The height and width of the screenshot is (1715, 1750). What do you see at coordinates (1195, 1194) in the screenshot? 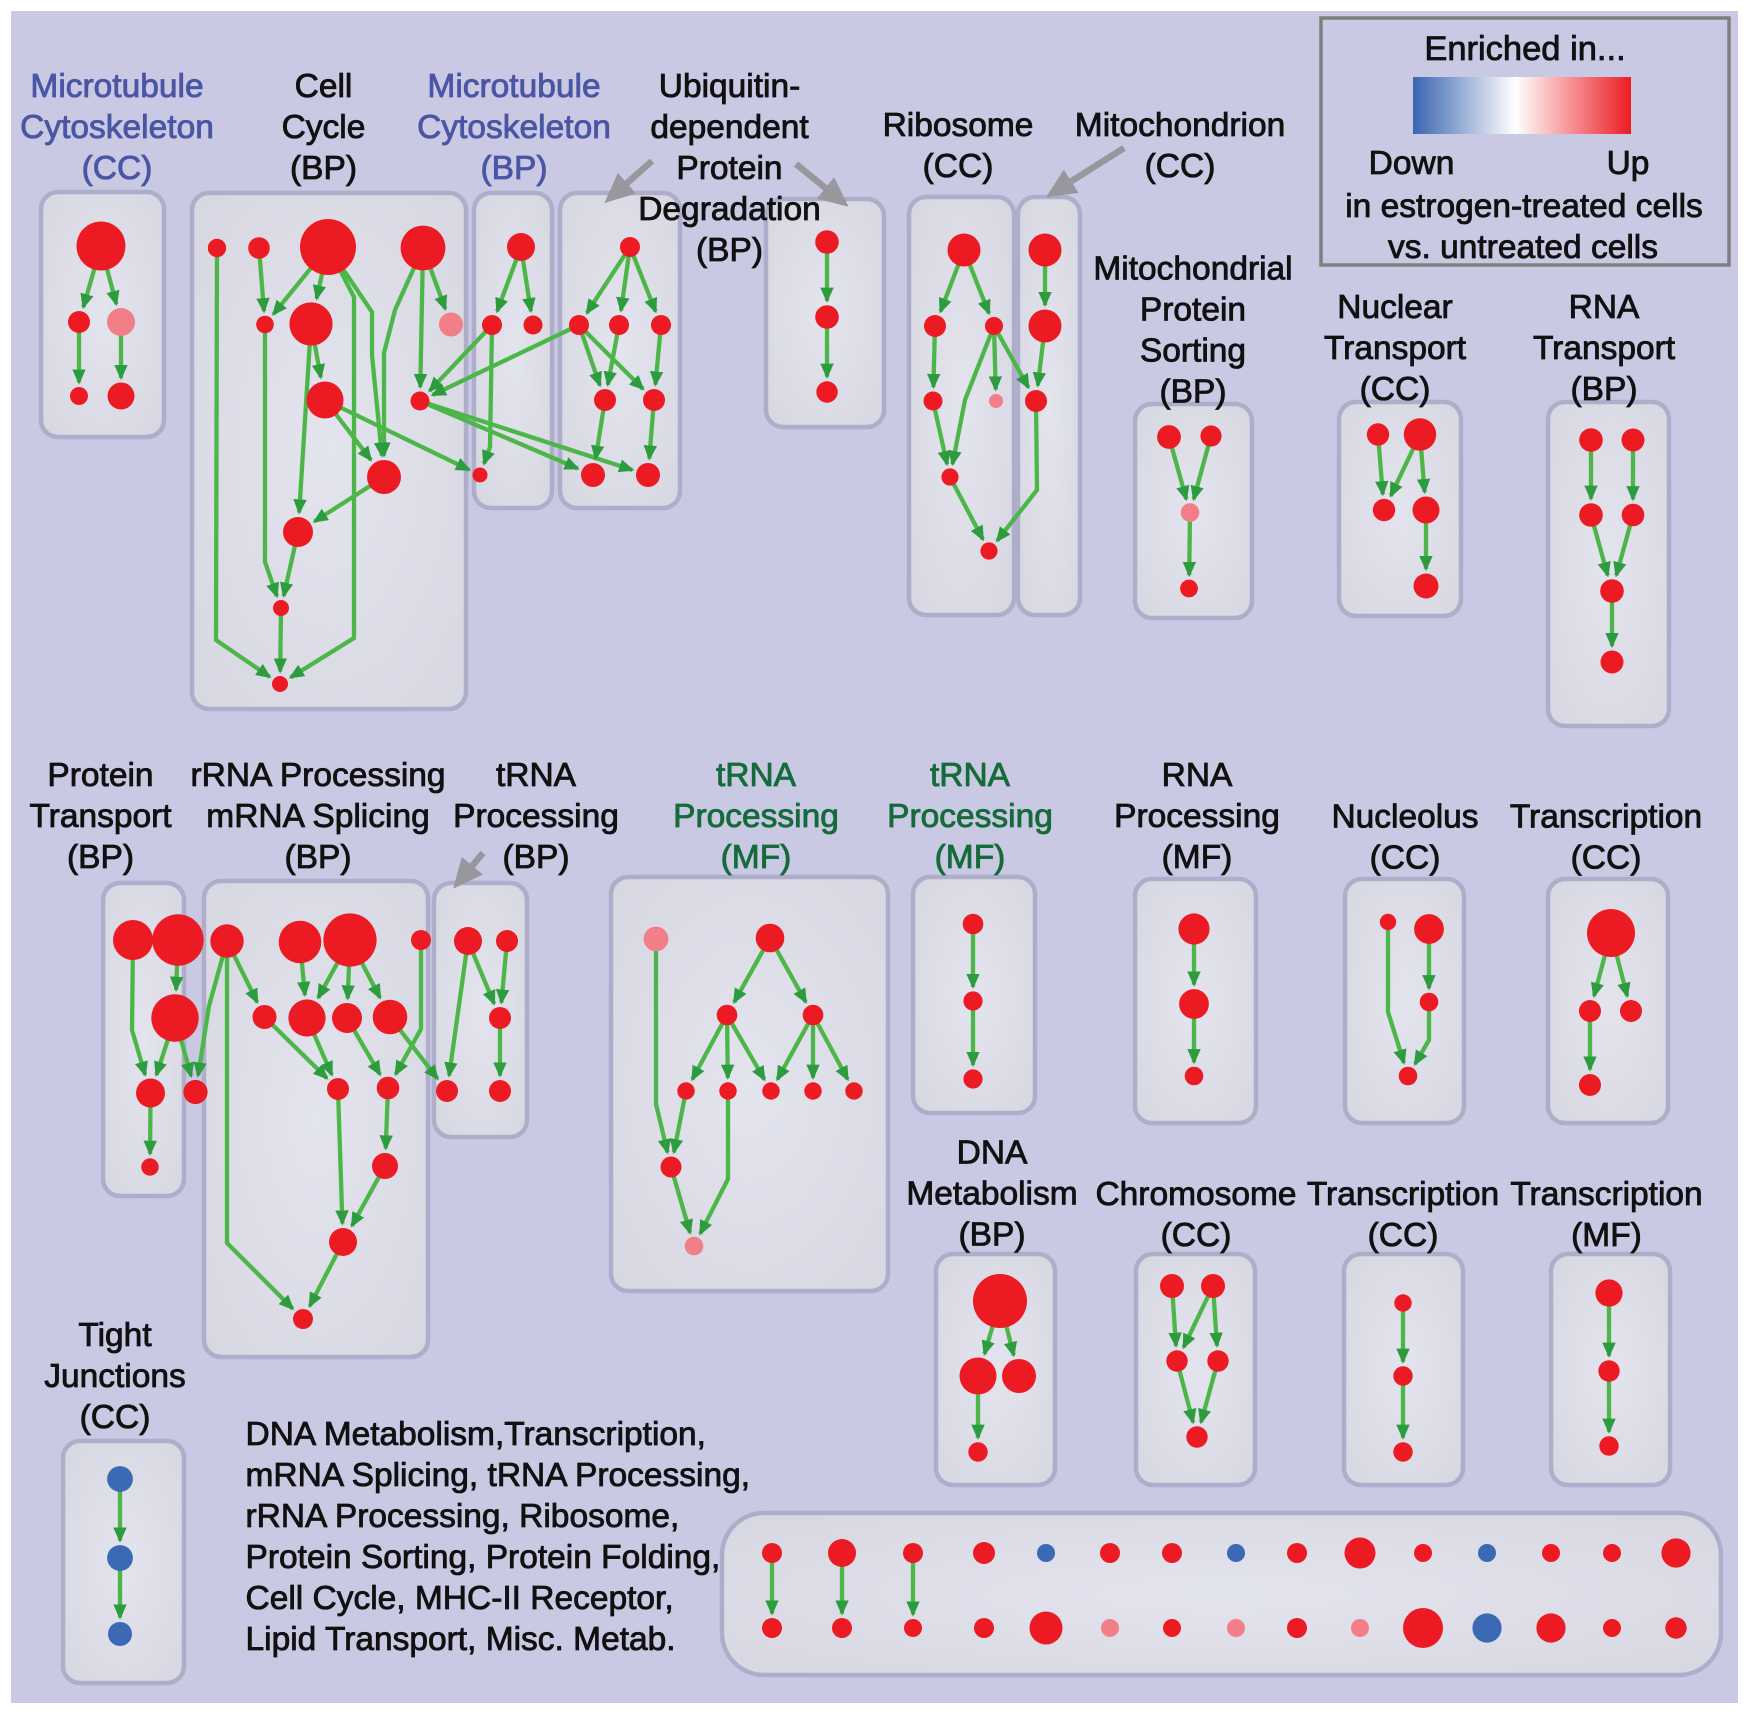
I see `svg-text: Chromosome` at bounding box center [1195, 1194].